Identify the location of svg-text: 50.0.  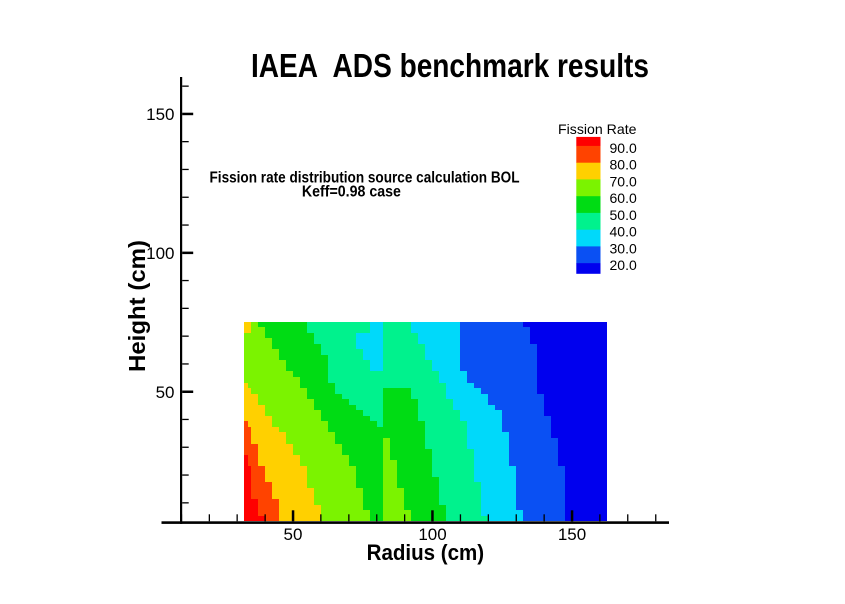
(623, 215).